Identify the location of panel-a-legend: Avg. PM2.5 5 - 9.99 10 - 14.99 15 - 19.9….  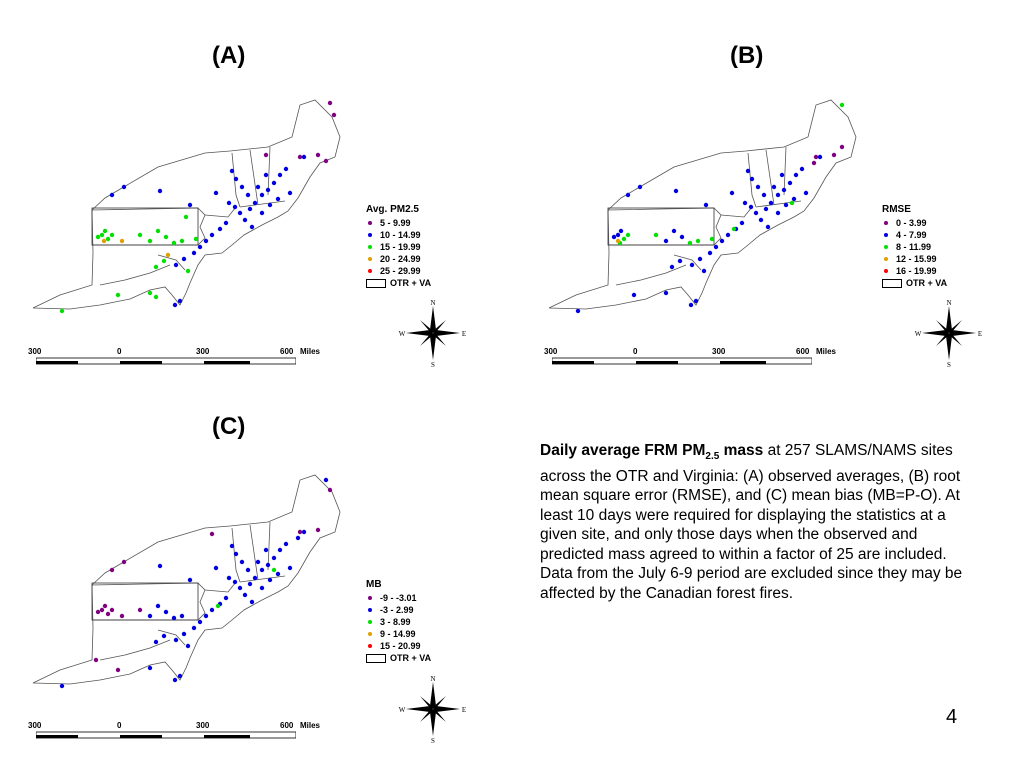
(398, 246).